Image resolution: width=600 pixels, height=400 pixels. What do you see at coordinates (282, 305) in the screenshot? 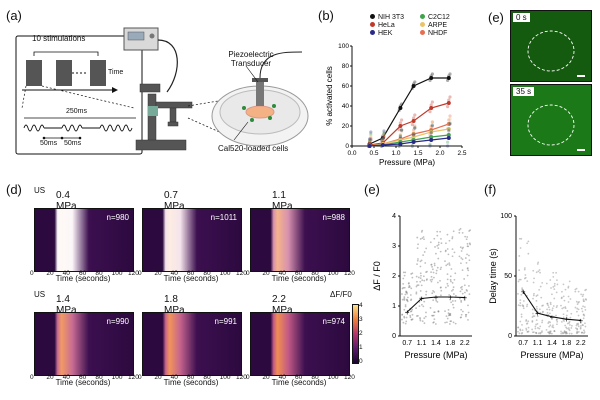
I see `heatmap-pressure: 2.2 MPa` at bounding box center [282, 305].